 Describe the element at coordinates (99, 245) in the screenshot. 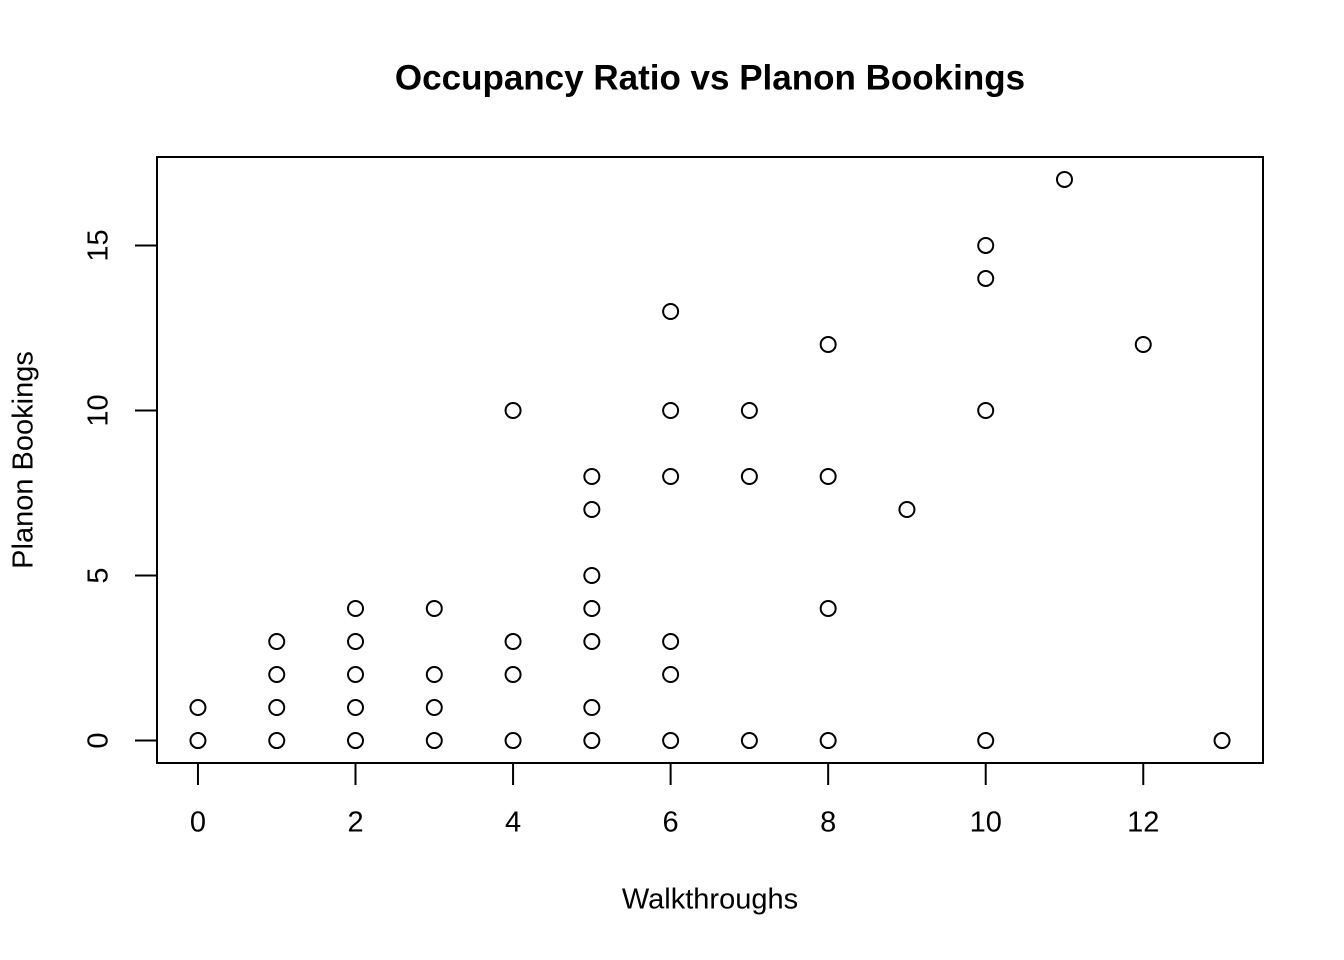

I see `y-tick-label: 15` at that location.